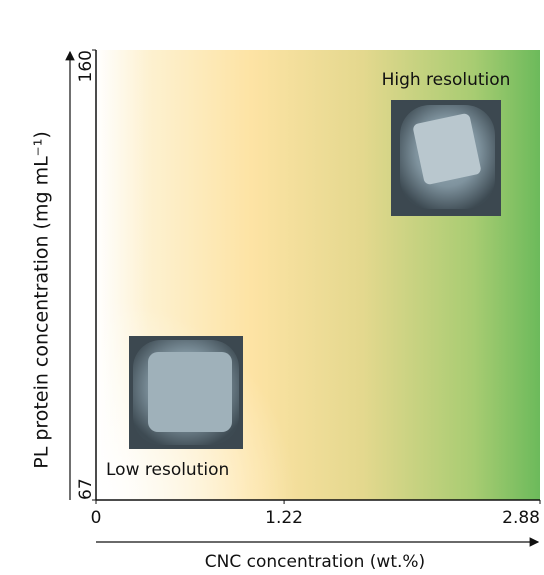 Image resolution: width=544 pixels, height=575 pixels. What do you see at coordinates (521, 518) in the screenshot?
I see `x-tick-label: 2.88` at bounding box center [521, 518].